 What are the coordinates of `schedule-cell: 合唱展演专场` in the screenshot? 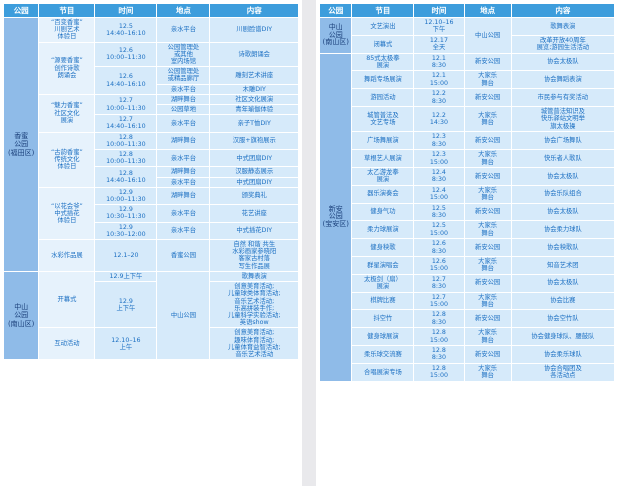 It's located at (383, 372).